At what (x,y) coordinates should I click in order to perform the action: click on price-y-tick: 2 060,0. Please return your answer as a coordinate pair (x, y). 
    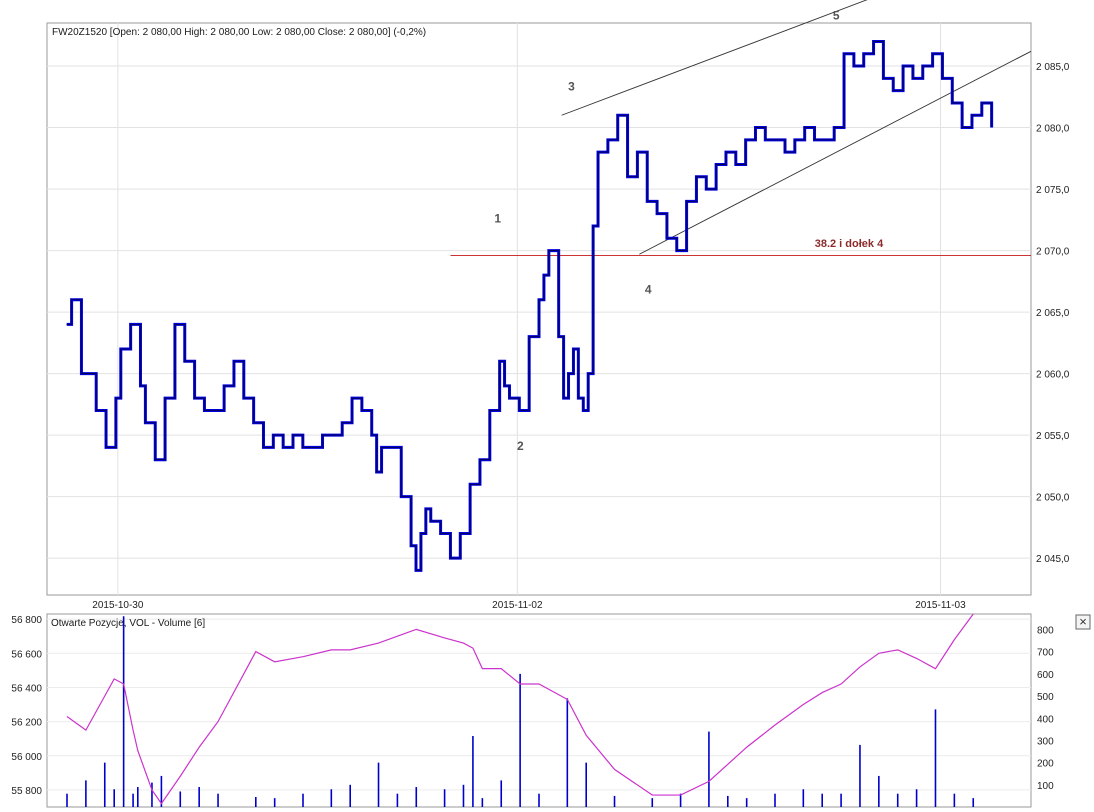
    Looking at the image, I should click on (1053, 375).